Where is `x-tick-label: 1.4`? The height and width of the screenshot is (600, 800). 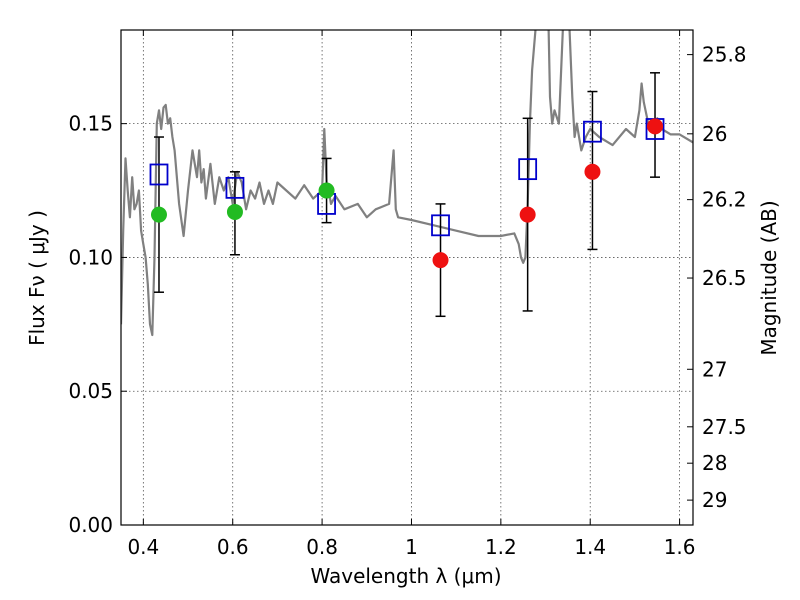 x-tick-label: 1.4 is located at coordinates (590, 547).